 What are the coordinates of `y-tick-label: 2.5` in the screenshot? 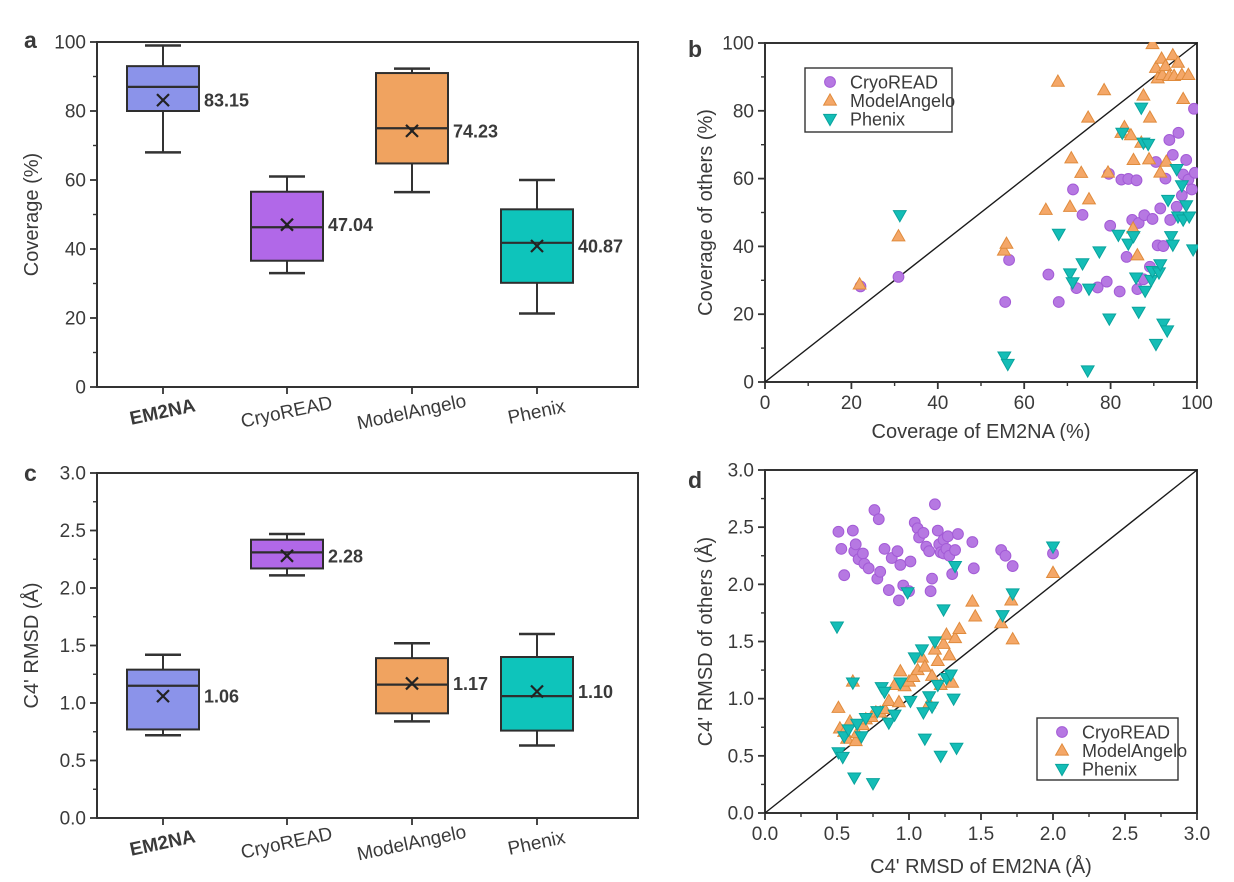 It's located at (73, 531).